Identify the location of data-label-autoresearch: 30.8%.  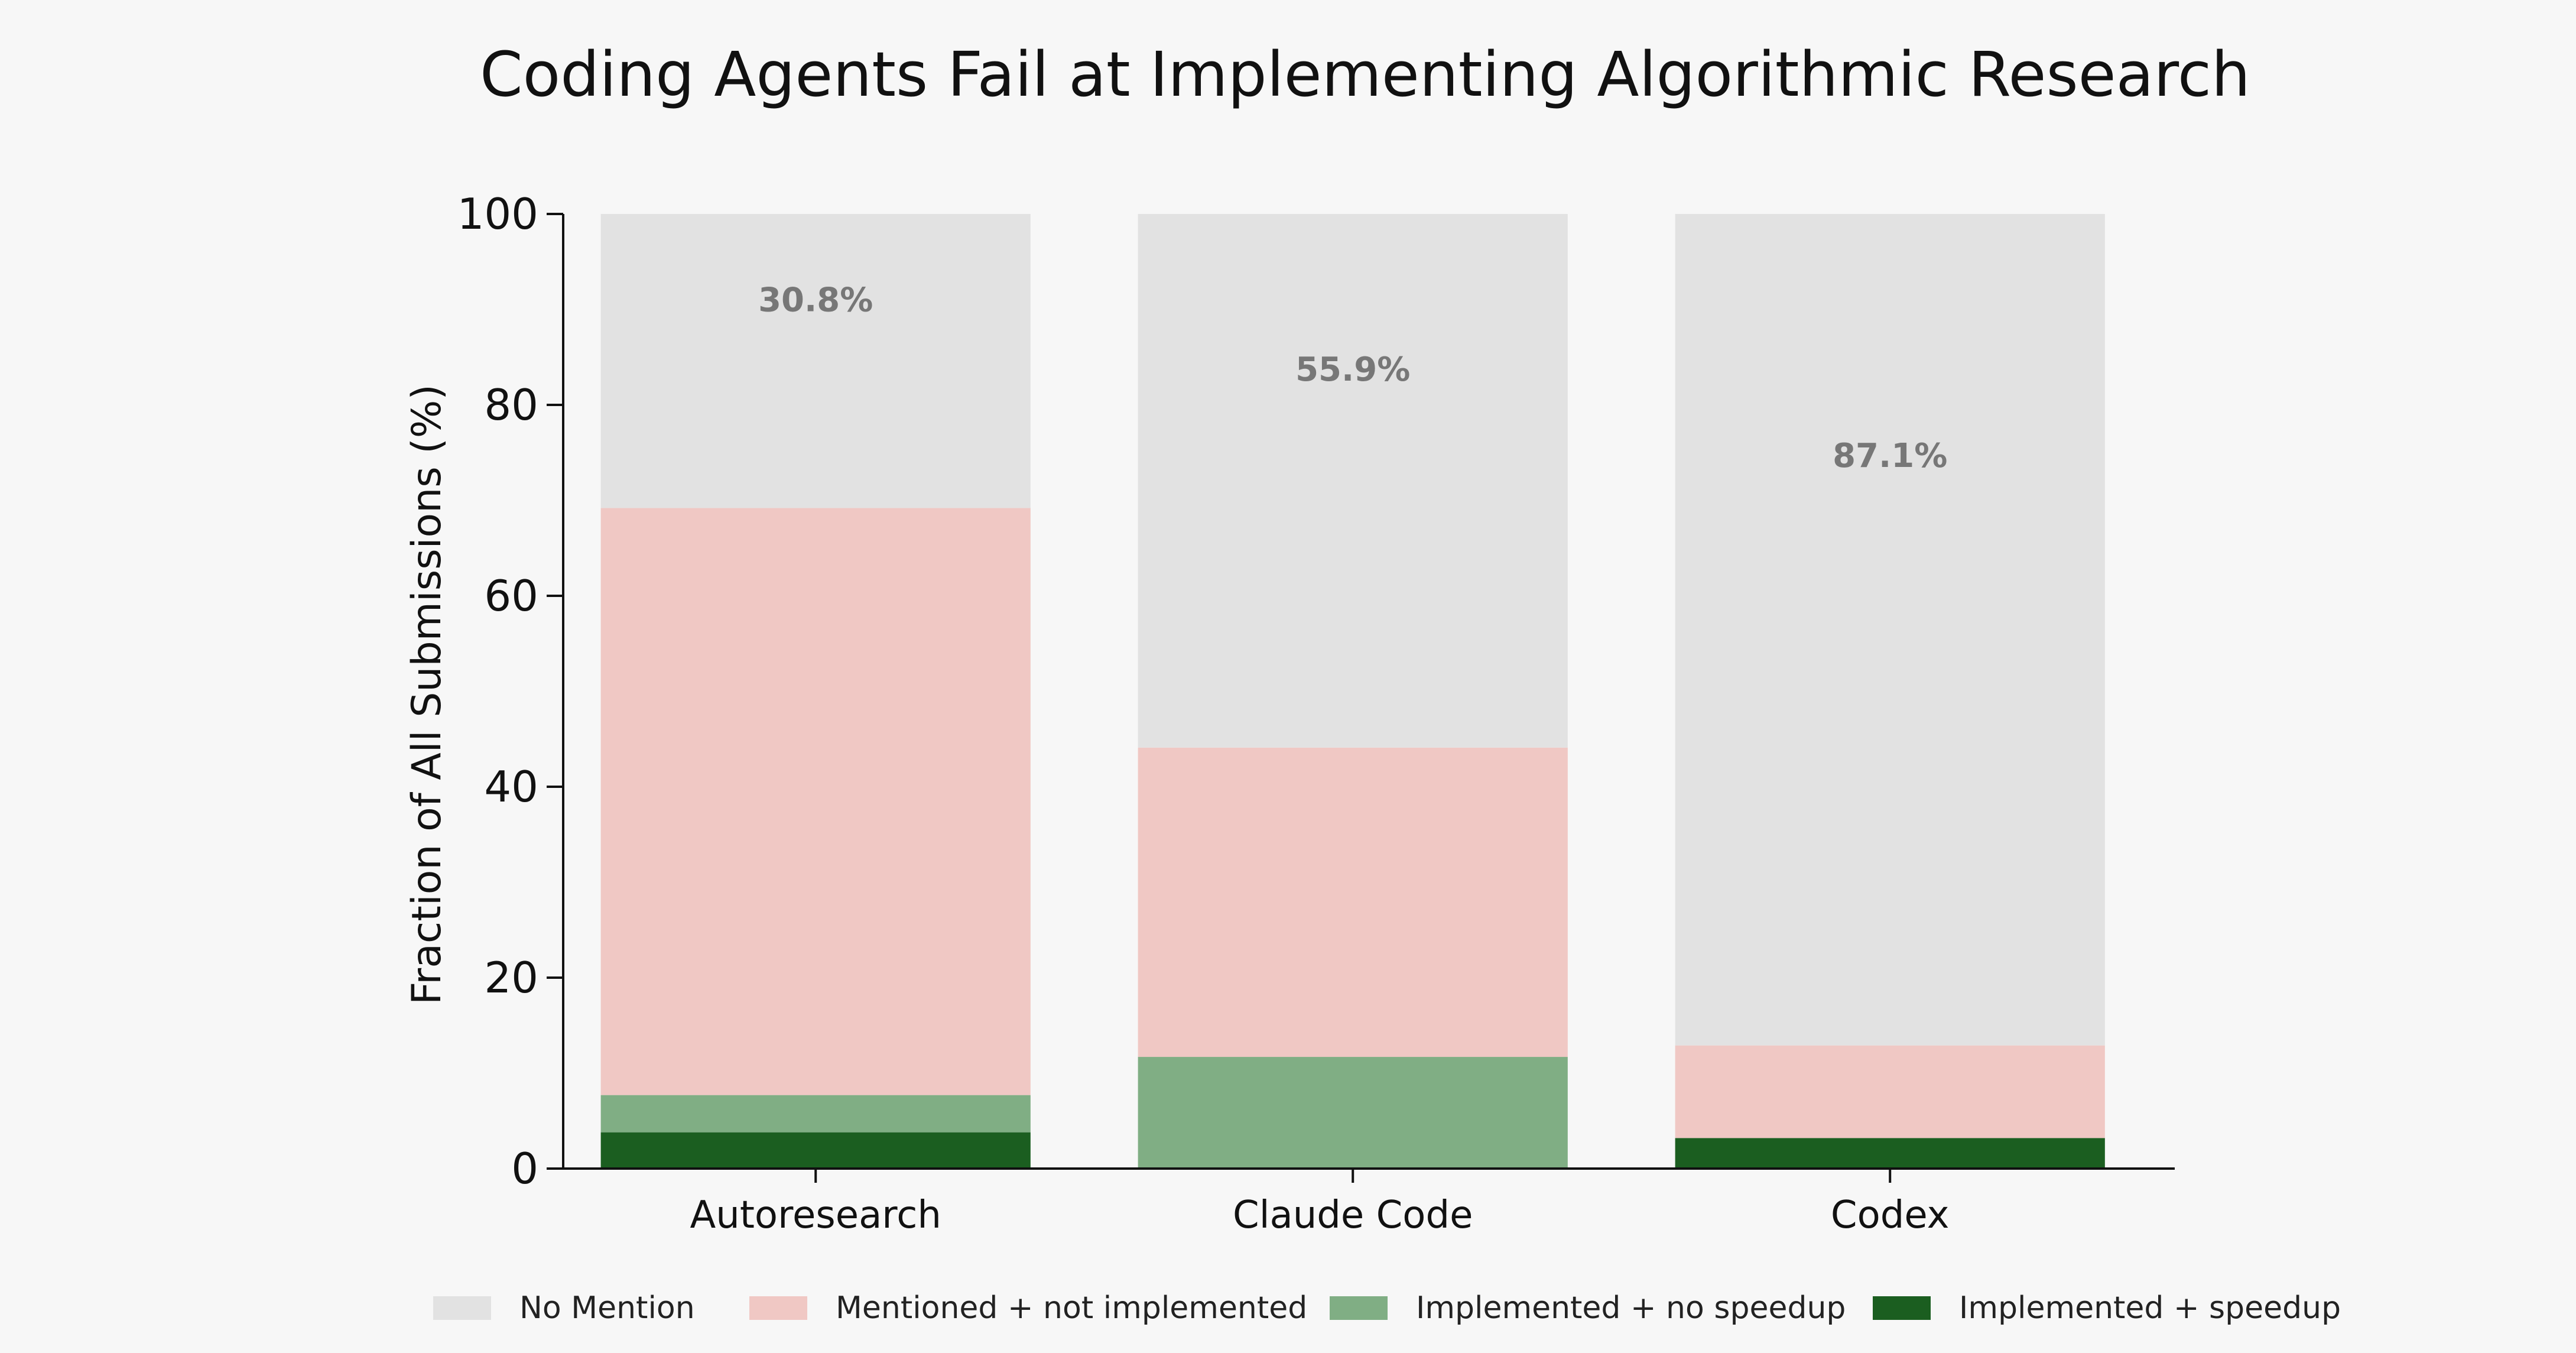
(815, 300).